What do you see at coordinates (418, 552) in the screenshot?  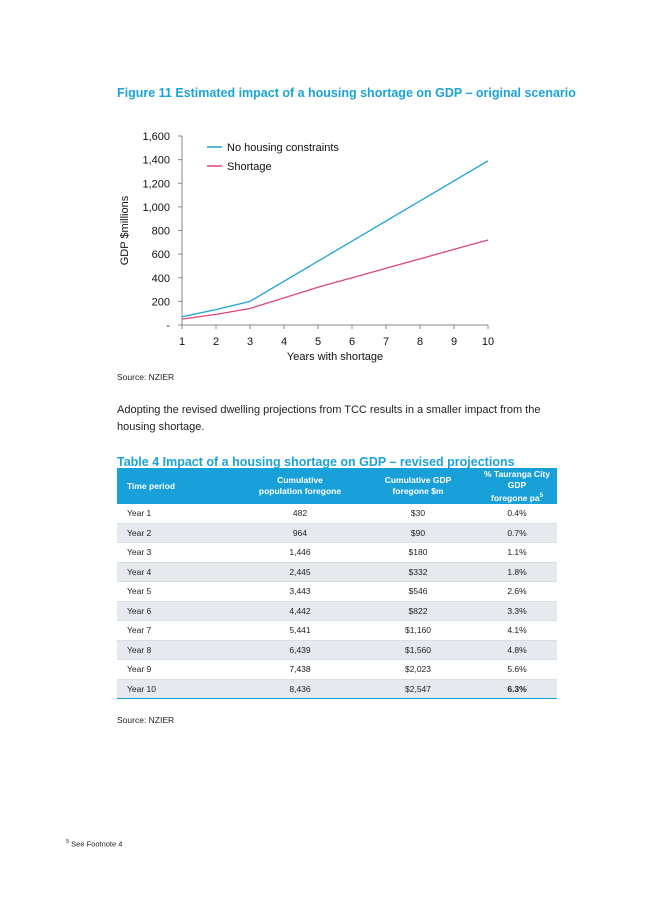 I see `cell-gdp: $180` at bounding box center [418, 552].